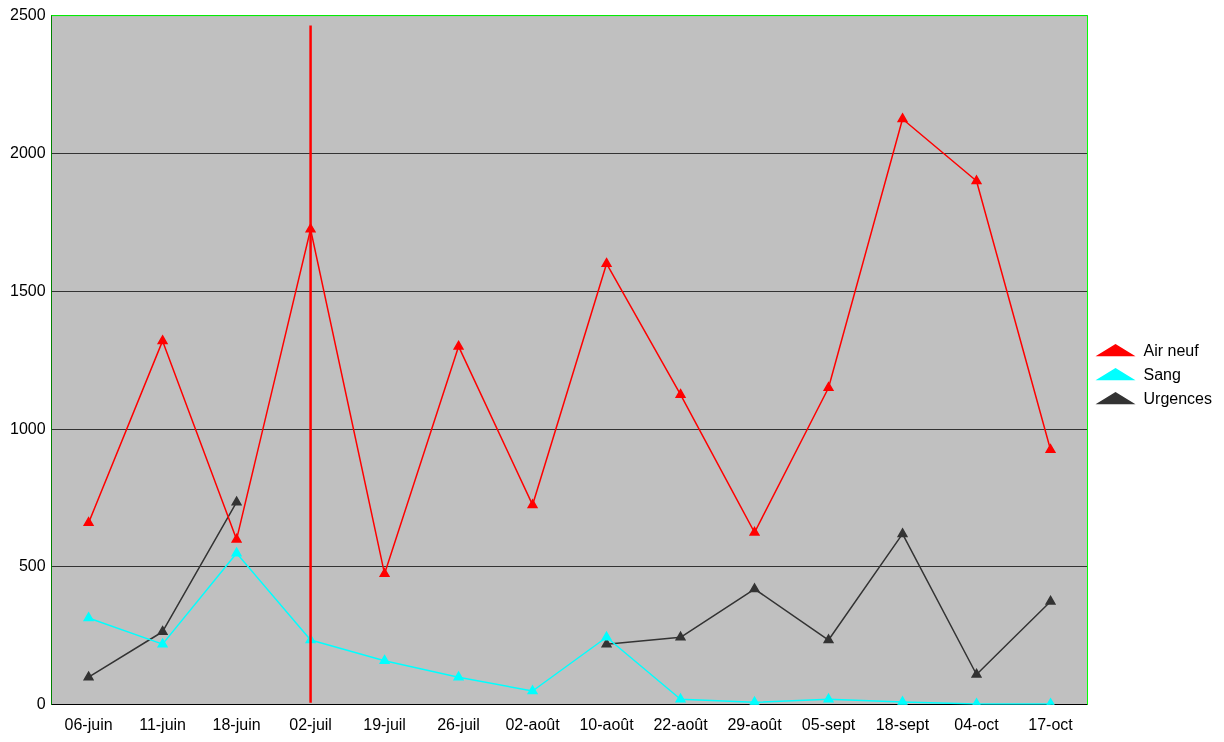  I want to click on y-tick-label: 1000, so click(28, 428).